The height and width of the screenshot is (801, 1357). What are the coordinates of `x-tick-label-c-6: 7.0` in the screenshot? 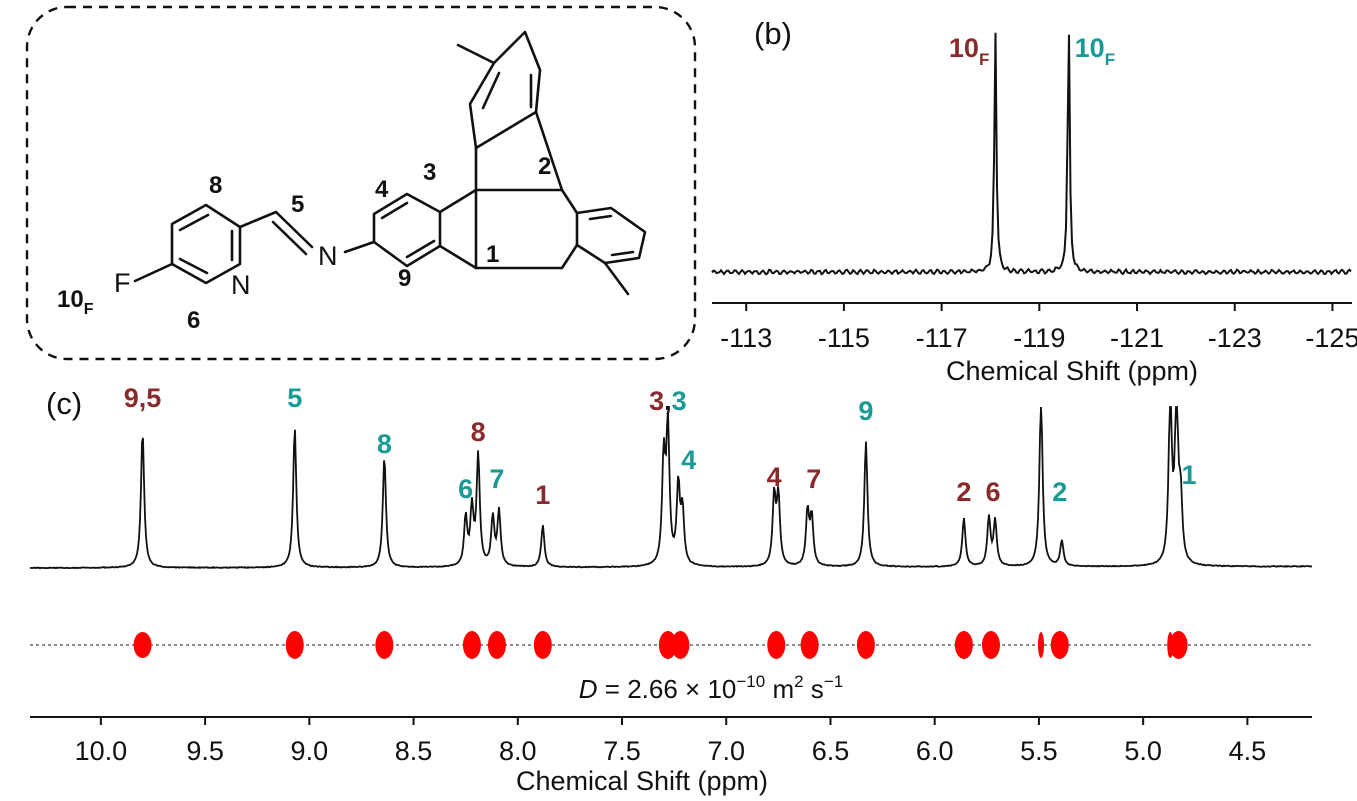 It's located at (726, 751).